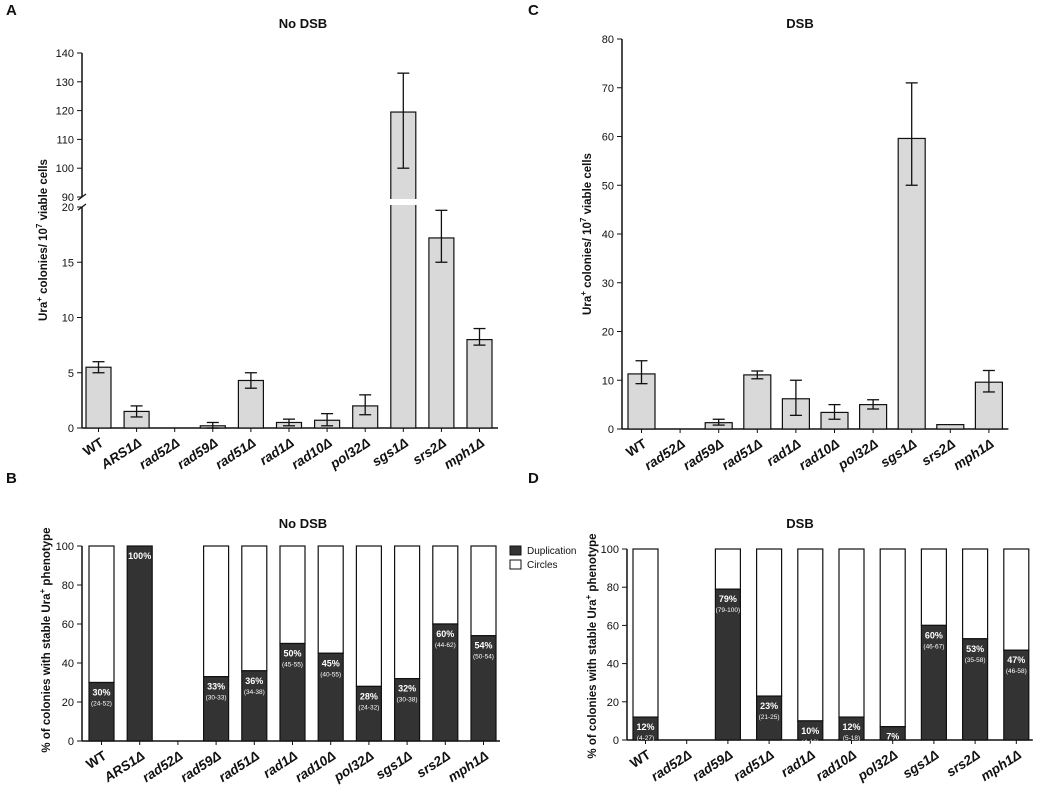 This screenshot has height=800, width=1040. Describe the element at coordinates (139, 556) in the screenshot. I see `panel-b-pct-label-1: 100%` at that location.